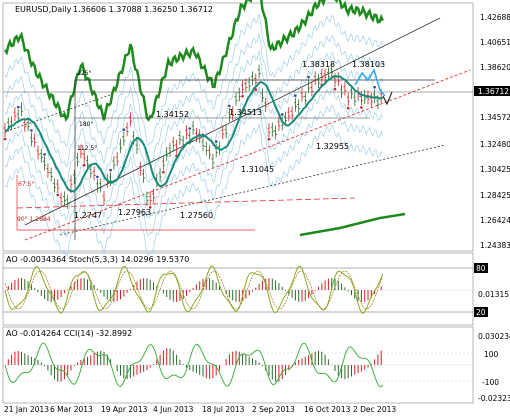  I want to click on time-tick: 18 Jul 2013, so click(223, 409).